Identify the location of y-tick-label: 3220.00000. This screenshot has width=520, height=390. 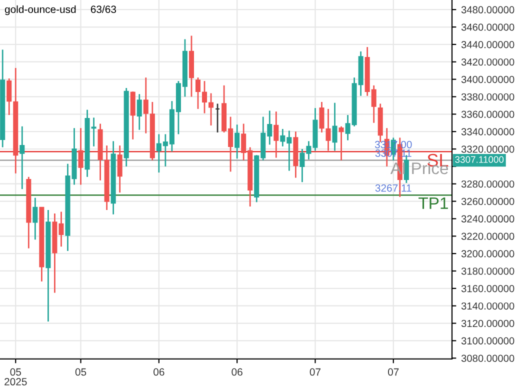
(487, 236).